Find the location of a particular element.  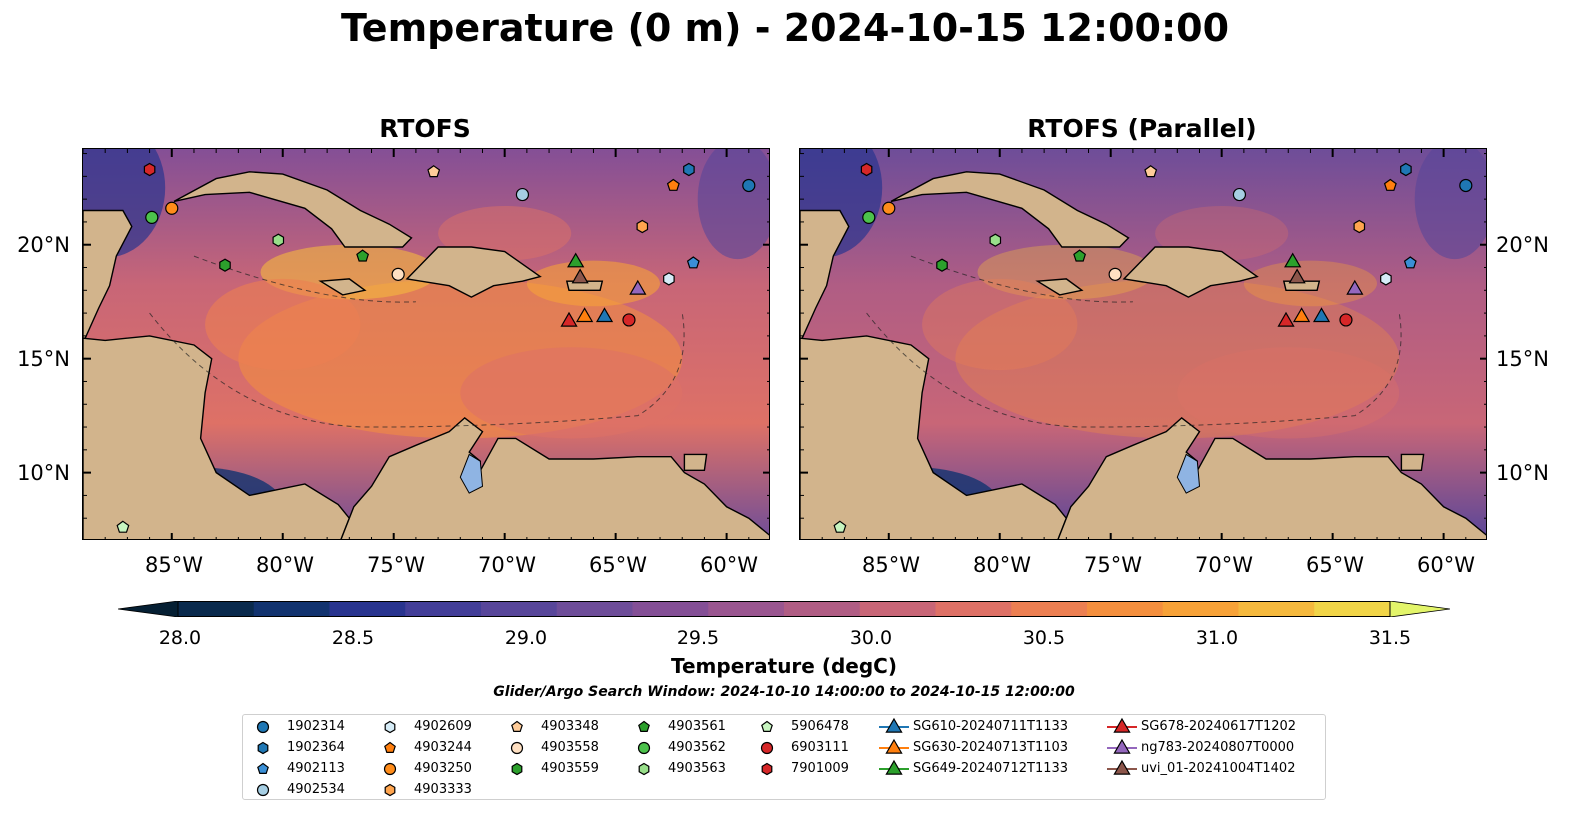

panel-title-rtofs: RTOFS is located at coordinates (425, 128).